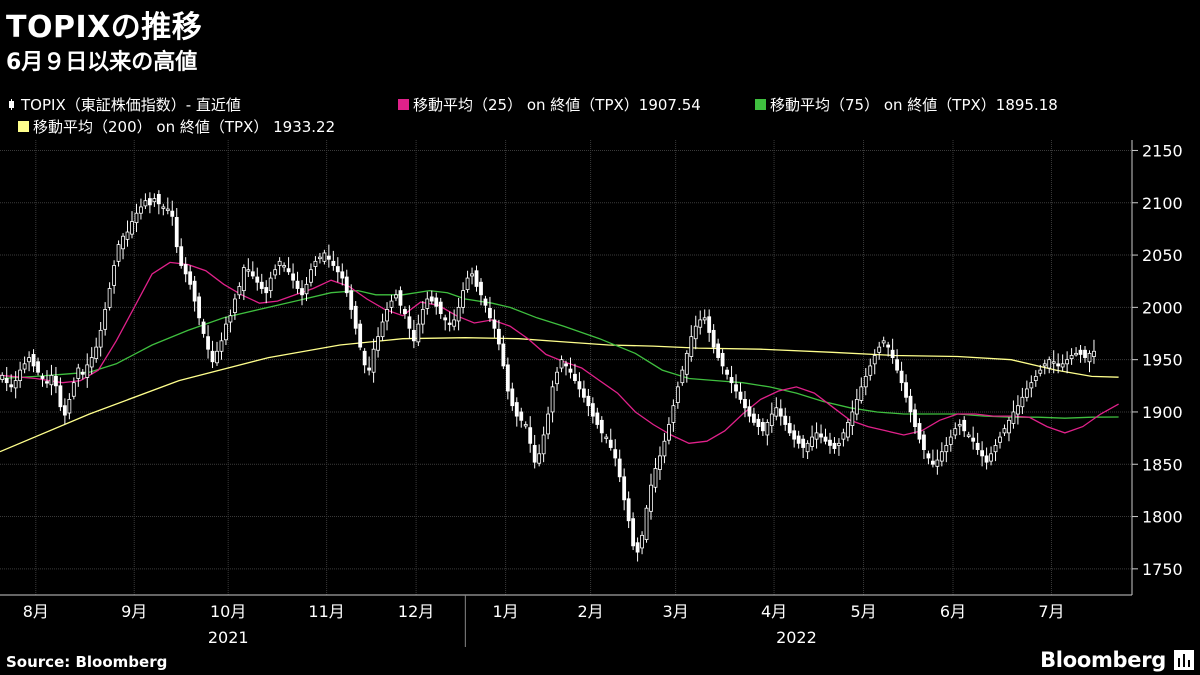 The width and height of the screenshot is (1200, 675). Describe the element at coordinates (1162, 569) in the screenshot. I see `y-tick-label: 1750` at that location.